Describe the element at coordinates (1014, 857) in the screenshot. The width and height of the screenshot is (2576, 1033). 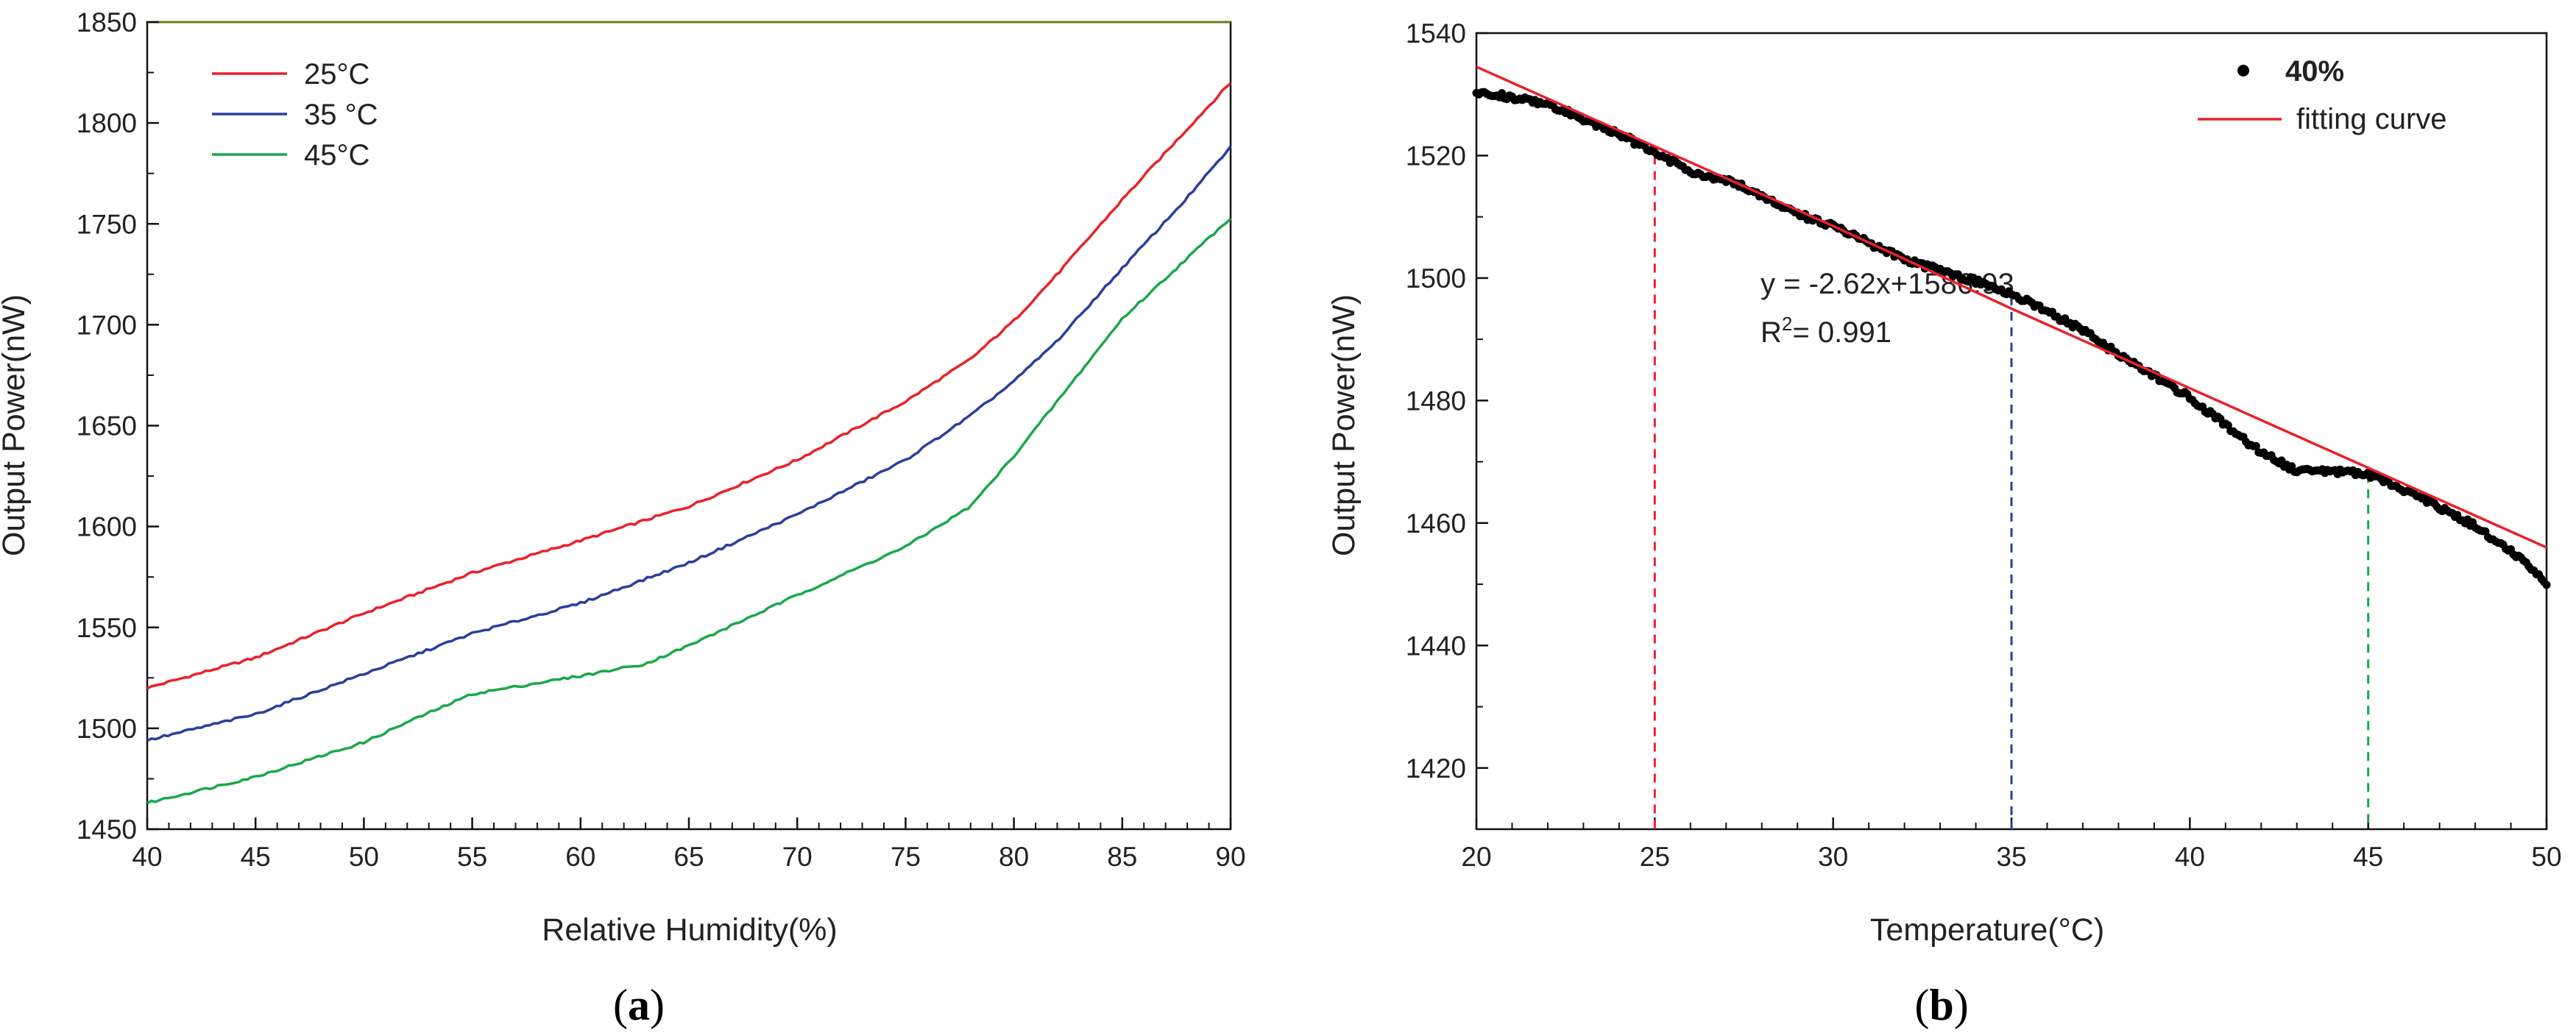
I see `panel-a-x-tick-label: 80` at that location.